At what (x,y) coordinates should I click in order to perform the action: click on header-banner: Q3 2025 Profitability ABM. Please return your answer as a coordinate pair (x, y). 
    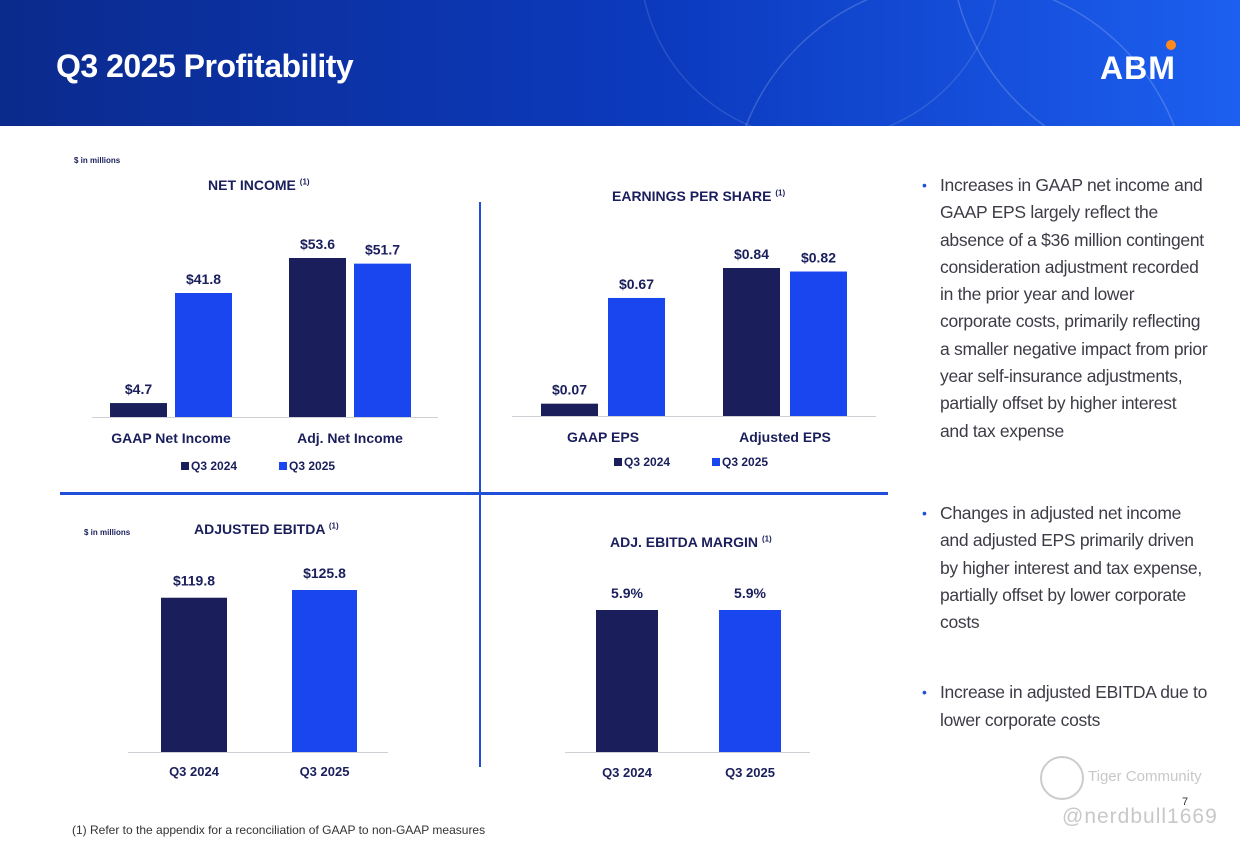
    Looking at the image, I should click on (620, 63).